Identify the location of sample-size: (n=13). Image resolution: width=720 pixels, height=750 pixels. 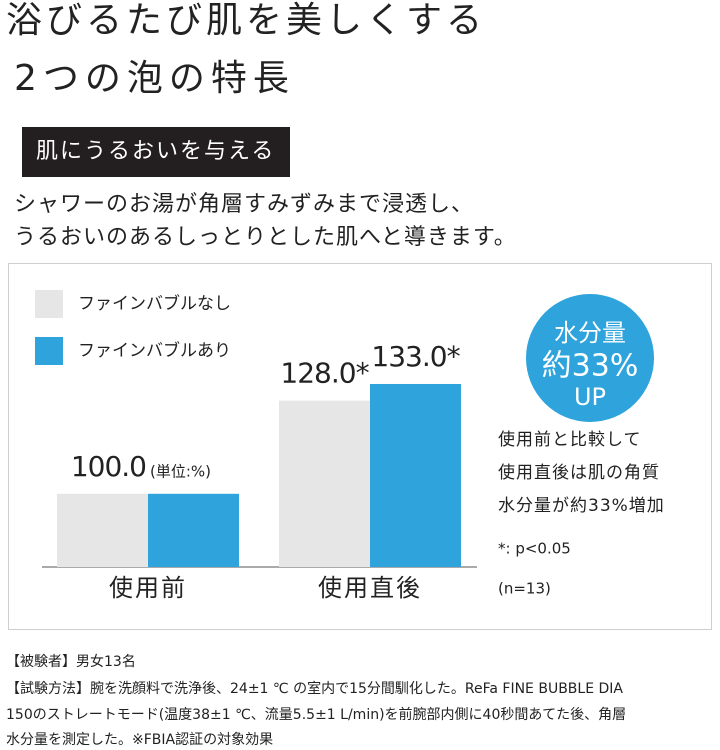
(524, 589).